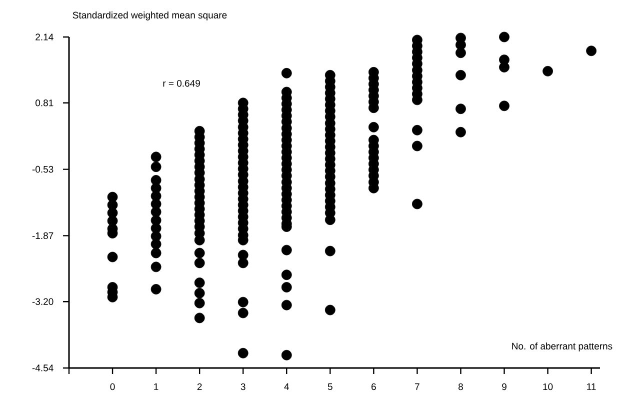 The height and width of the screenshot is (405, 617). I want to click on x-tick-label: 8, so click(460, 386).